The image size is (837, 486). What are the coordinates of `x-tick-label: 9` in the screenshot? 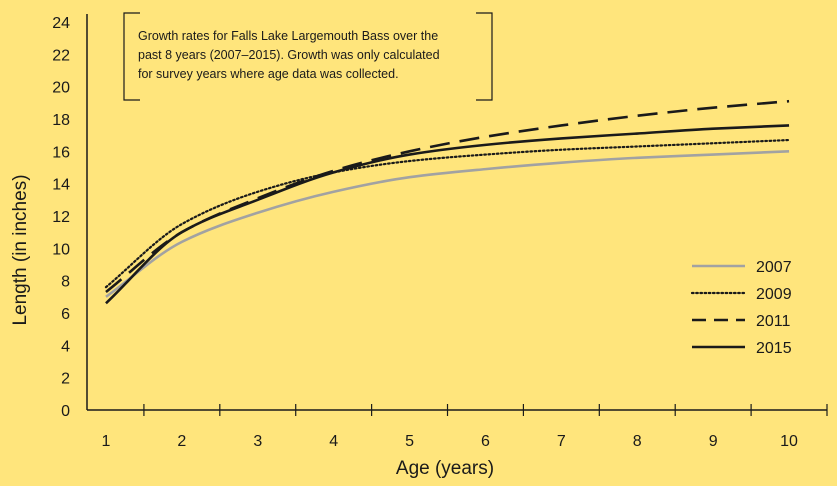 It's located at (713, 441).